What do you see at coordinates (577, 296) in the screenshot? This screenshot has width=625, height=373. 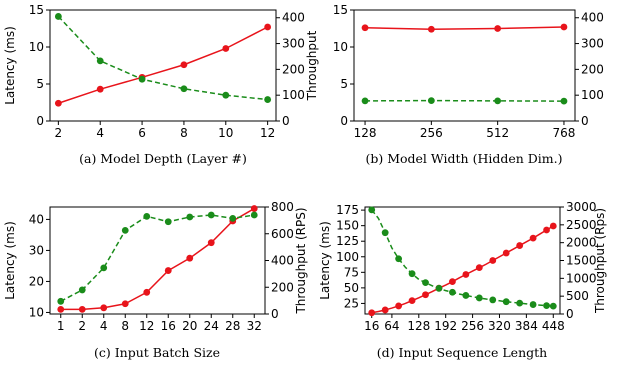 I see `y2-tick-label: 500` at bounding box center [577, 296].